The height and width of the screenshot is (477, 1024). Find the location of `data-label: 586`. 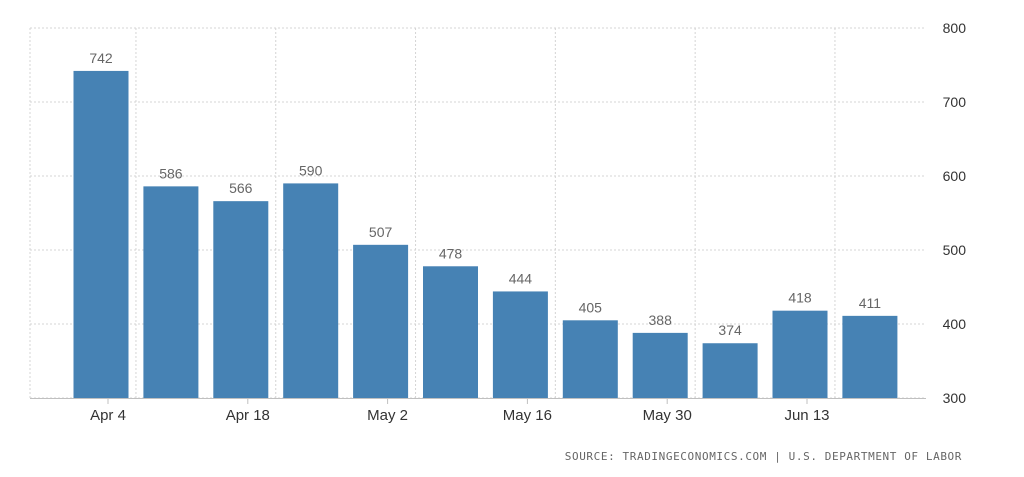

data-label: 586 is located at coordinates (171, 173).